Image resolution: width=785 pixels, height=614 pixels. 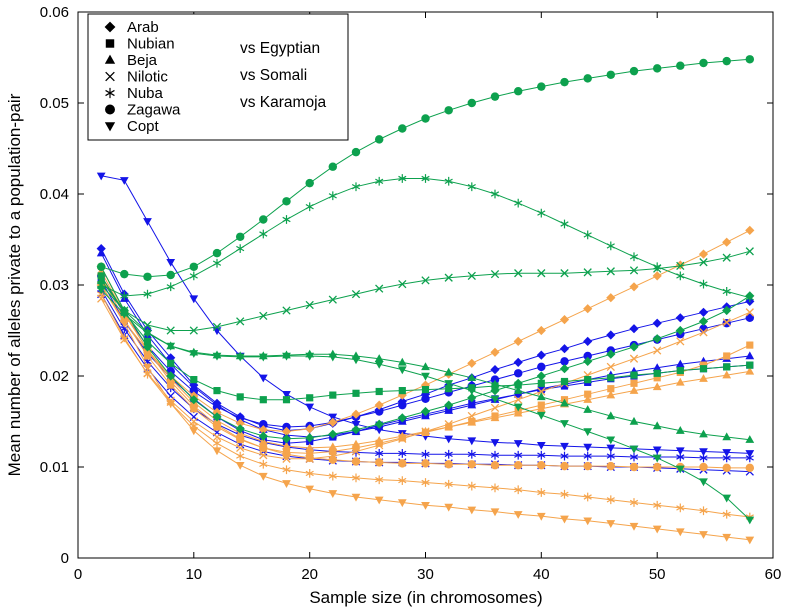 What do you see at coordinates (309, 574) in the screenshot?
I see `x-tick-label: 20` at bounding box center [309, 574].